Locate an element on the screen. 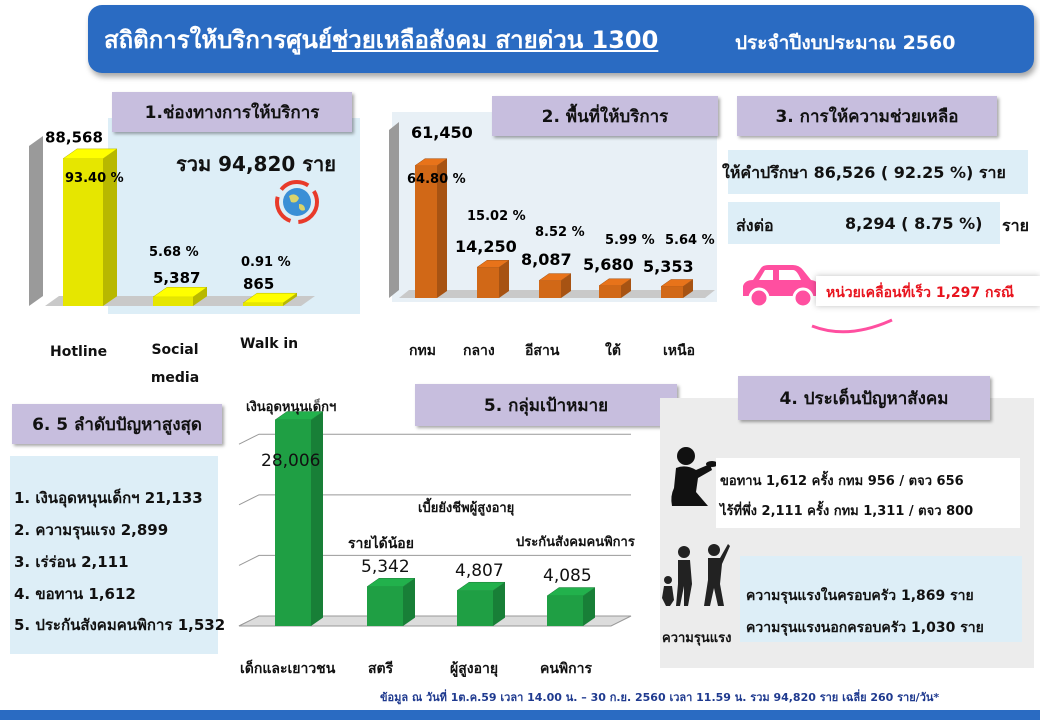 This screenshot has width=1040, height=720. pct-label-4: 5.64 % is located at coordinates (690, 240).